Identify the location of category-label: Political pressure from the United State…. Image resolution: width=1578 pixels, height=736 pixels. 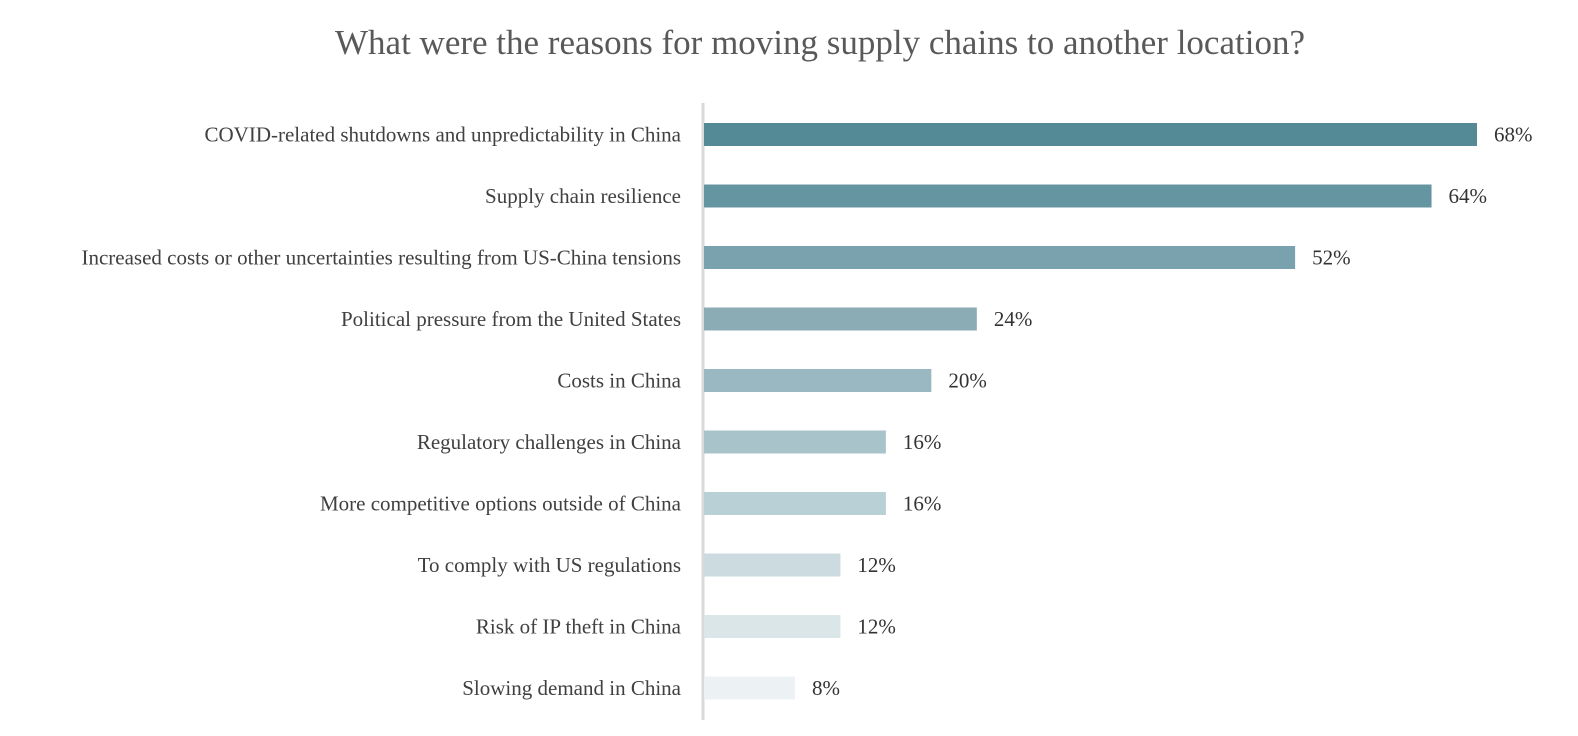
(511, 319).